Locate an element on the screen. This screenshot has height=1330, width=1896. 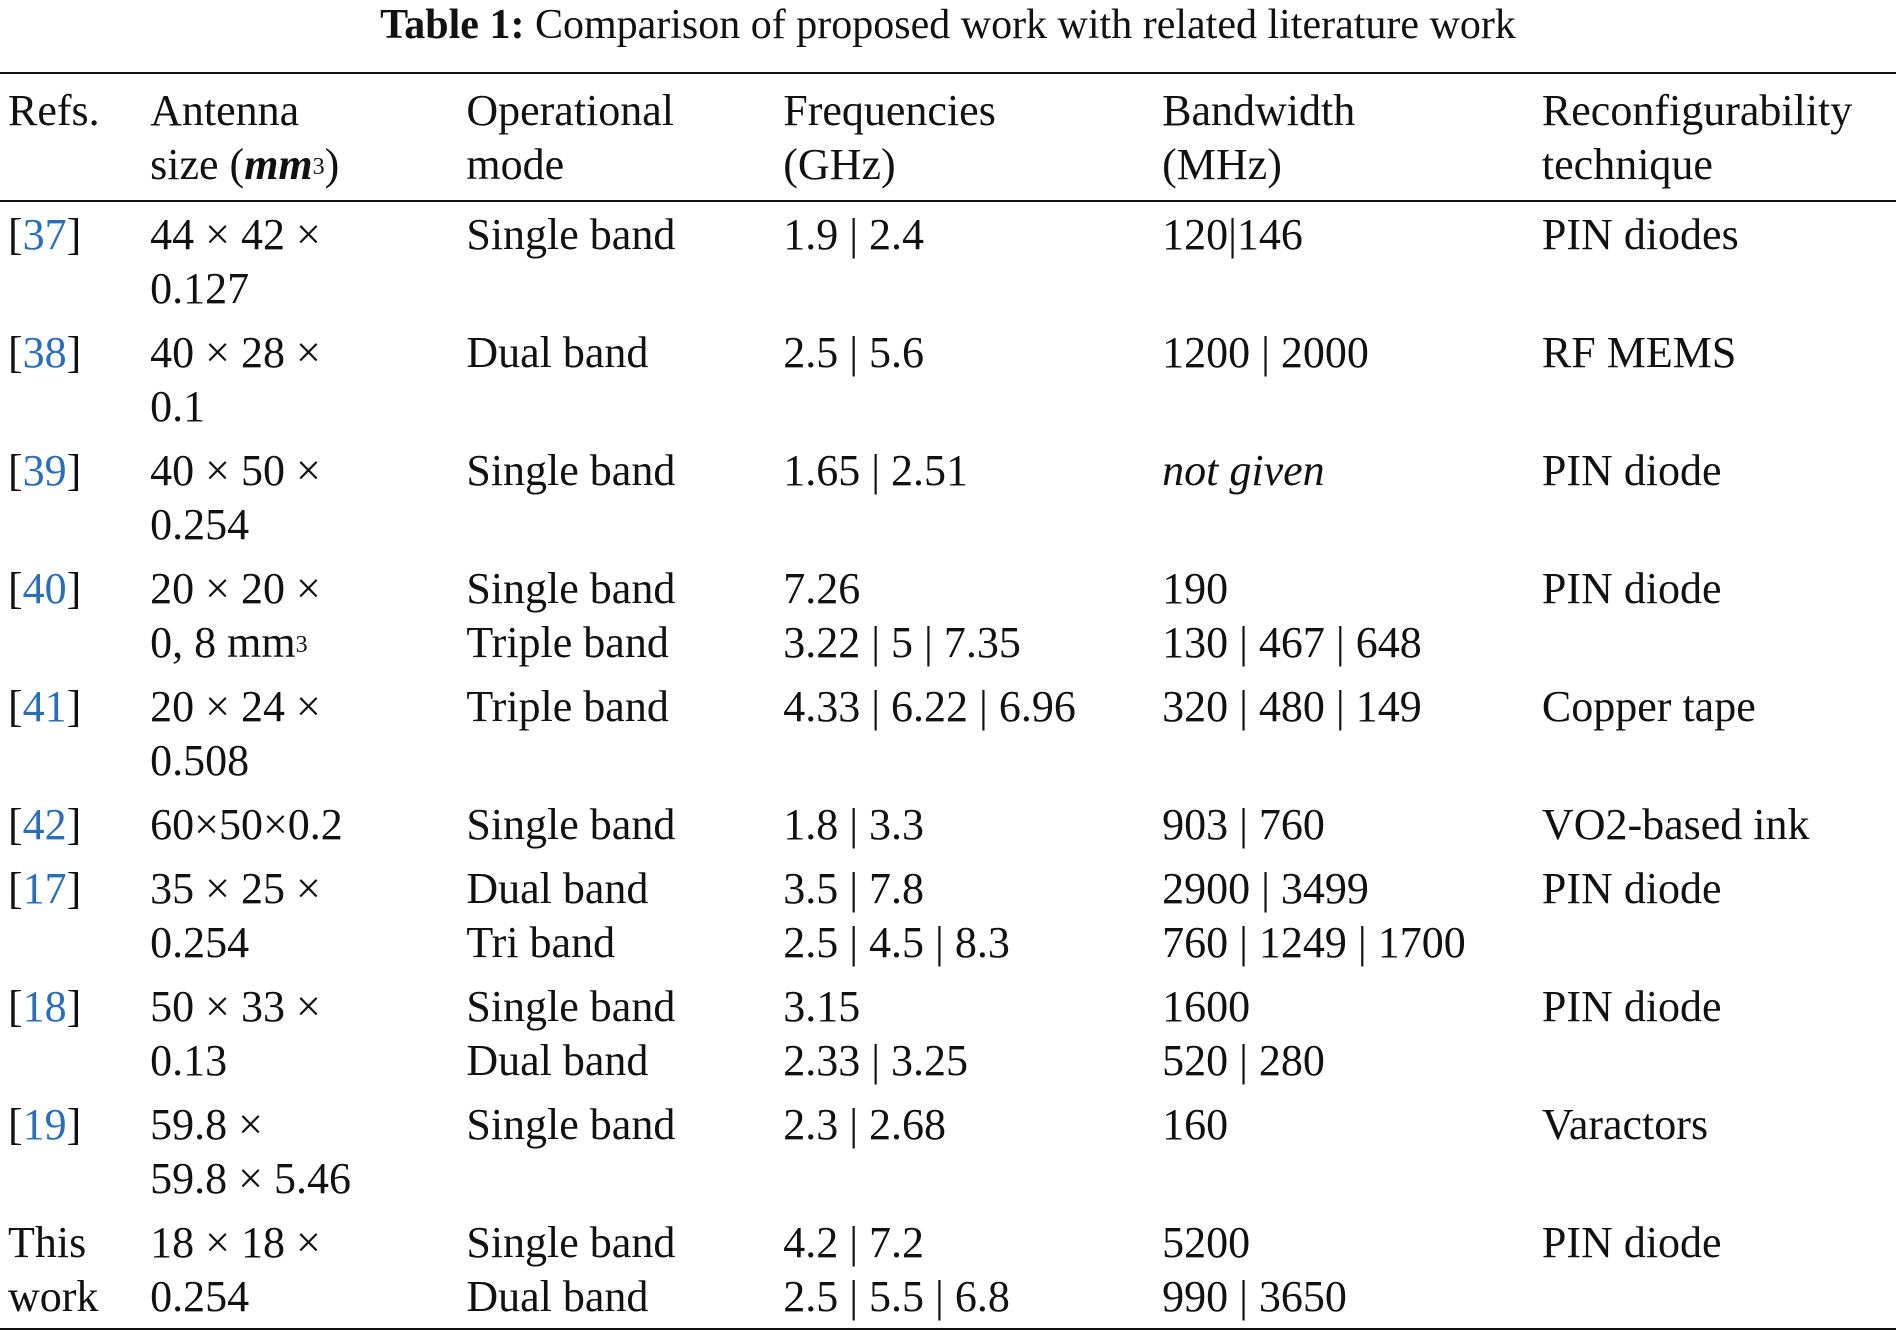
ref-citation: [17] is located at coordinates (45, 888).